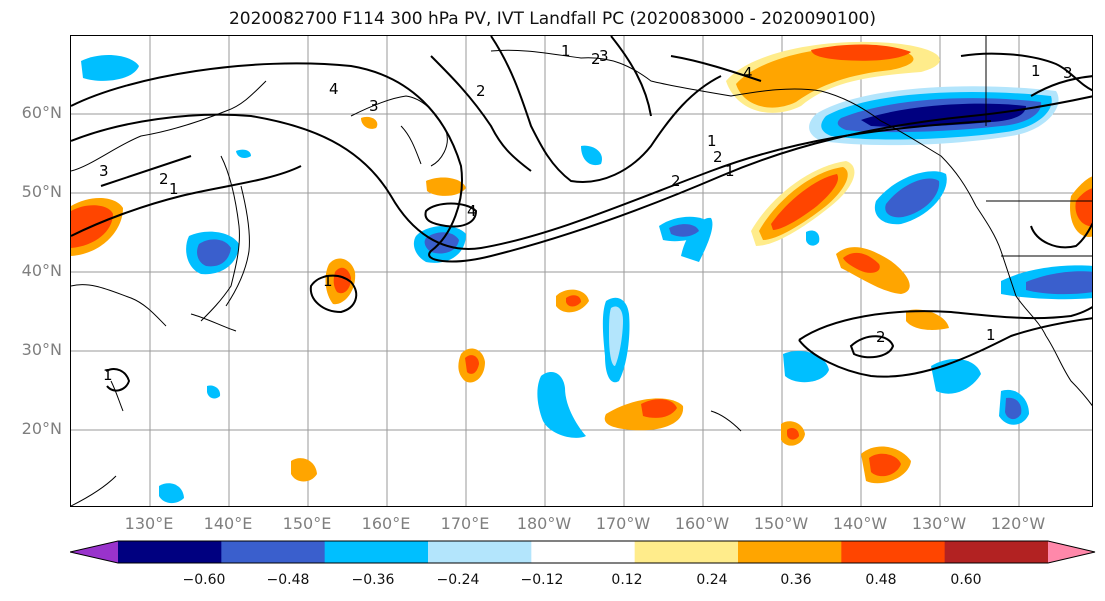  Describe the element at coordinates (1071, 552) in the screenshot. I see `colorbar-extend-high` at that location.